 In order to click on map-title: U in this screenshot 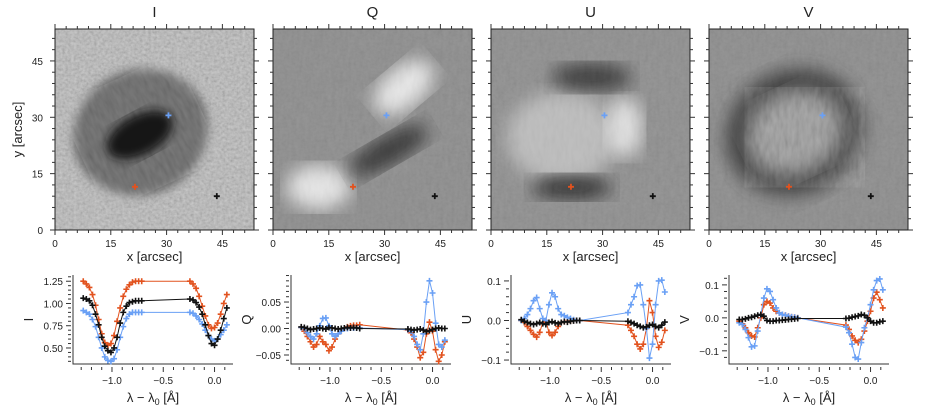, I will do `click(590, 12)`.